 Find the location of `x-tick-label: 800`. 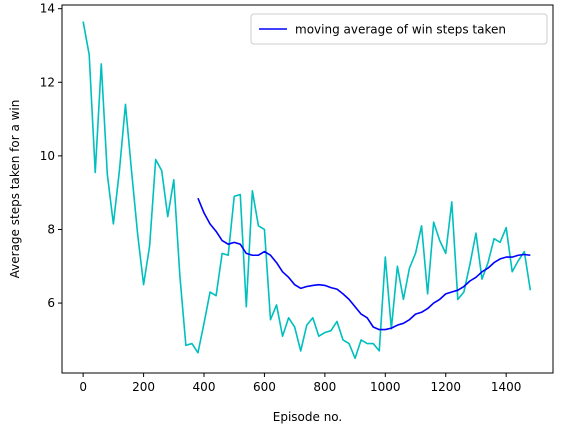

x-tick-label: 800 is located at coordinates (324, 387).